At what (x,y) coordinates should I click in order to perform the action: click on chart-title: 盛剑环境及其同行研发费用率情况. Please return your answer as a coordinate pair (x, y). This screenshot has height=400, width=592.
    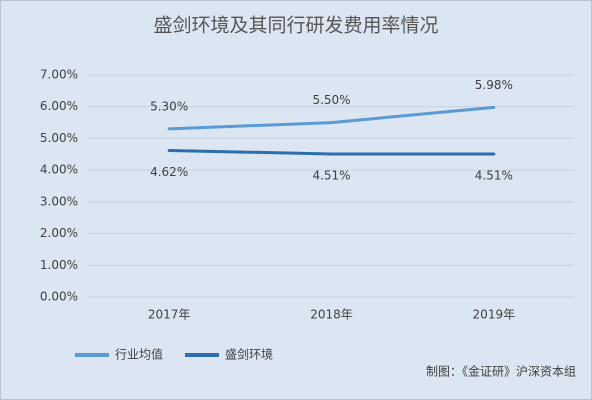
    Looking at the image, I should click on (295, 26).